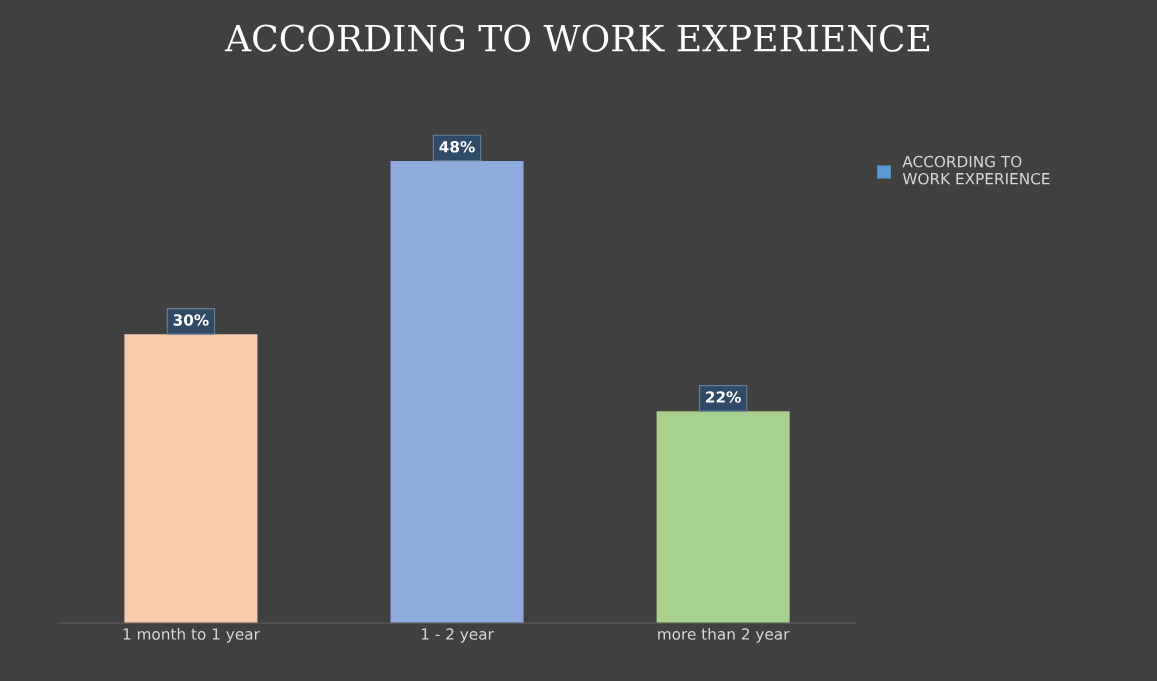 Image resolution: width=1157 pixels, height=681 pixels. Describe the element at coordinates (191, 635) in the screenshot. I see `x-tick-label: 1 month to 1 year` at that location.